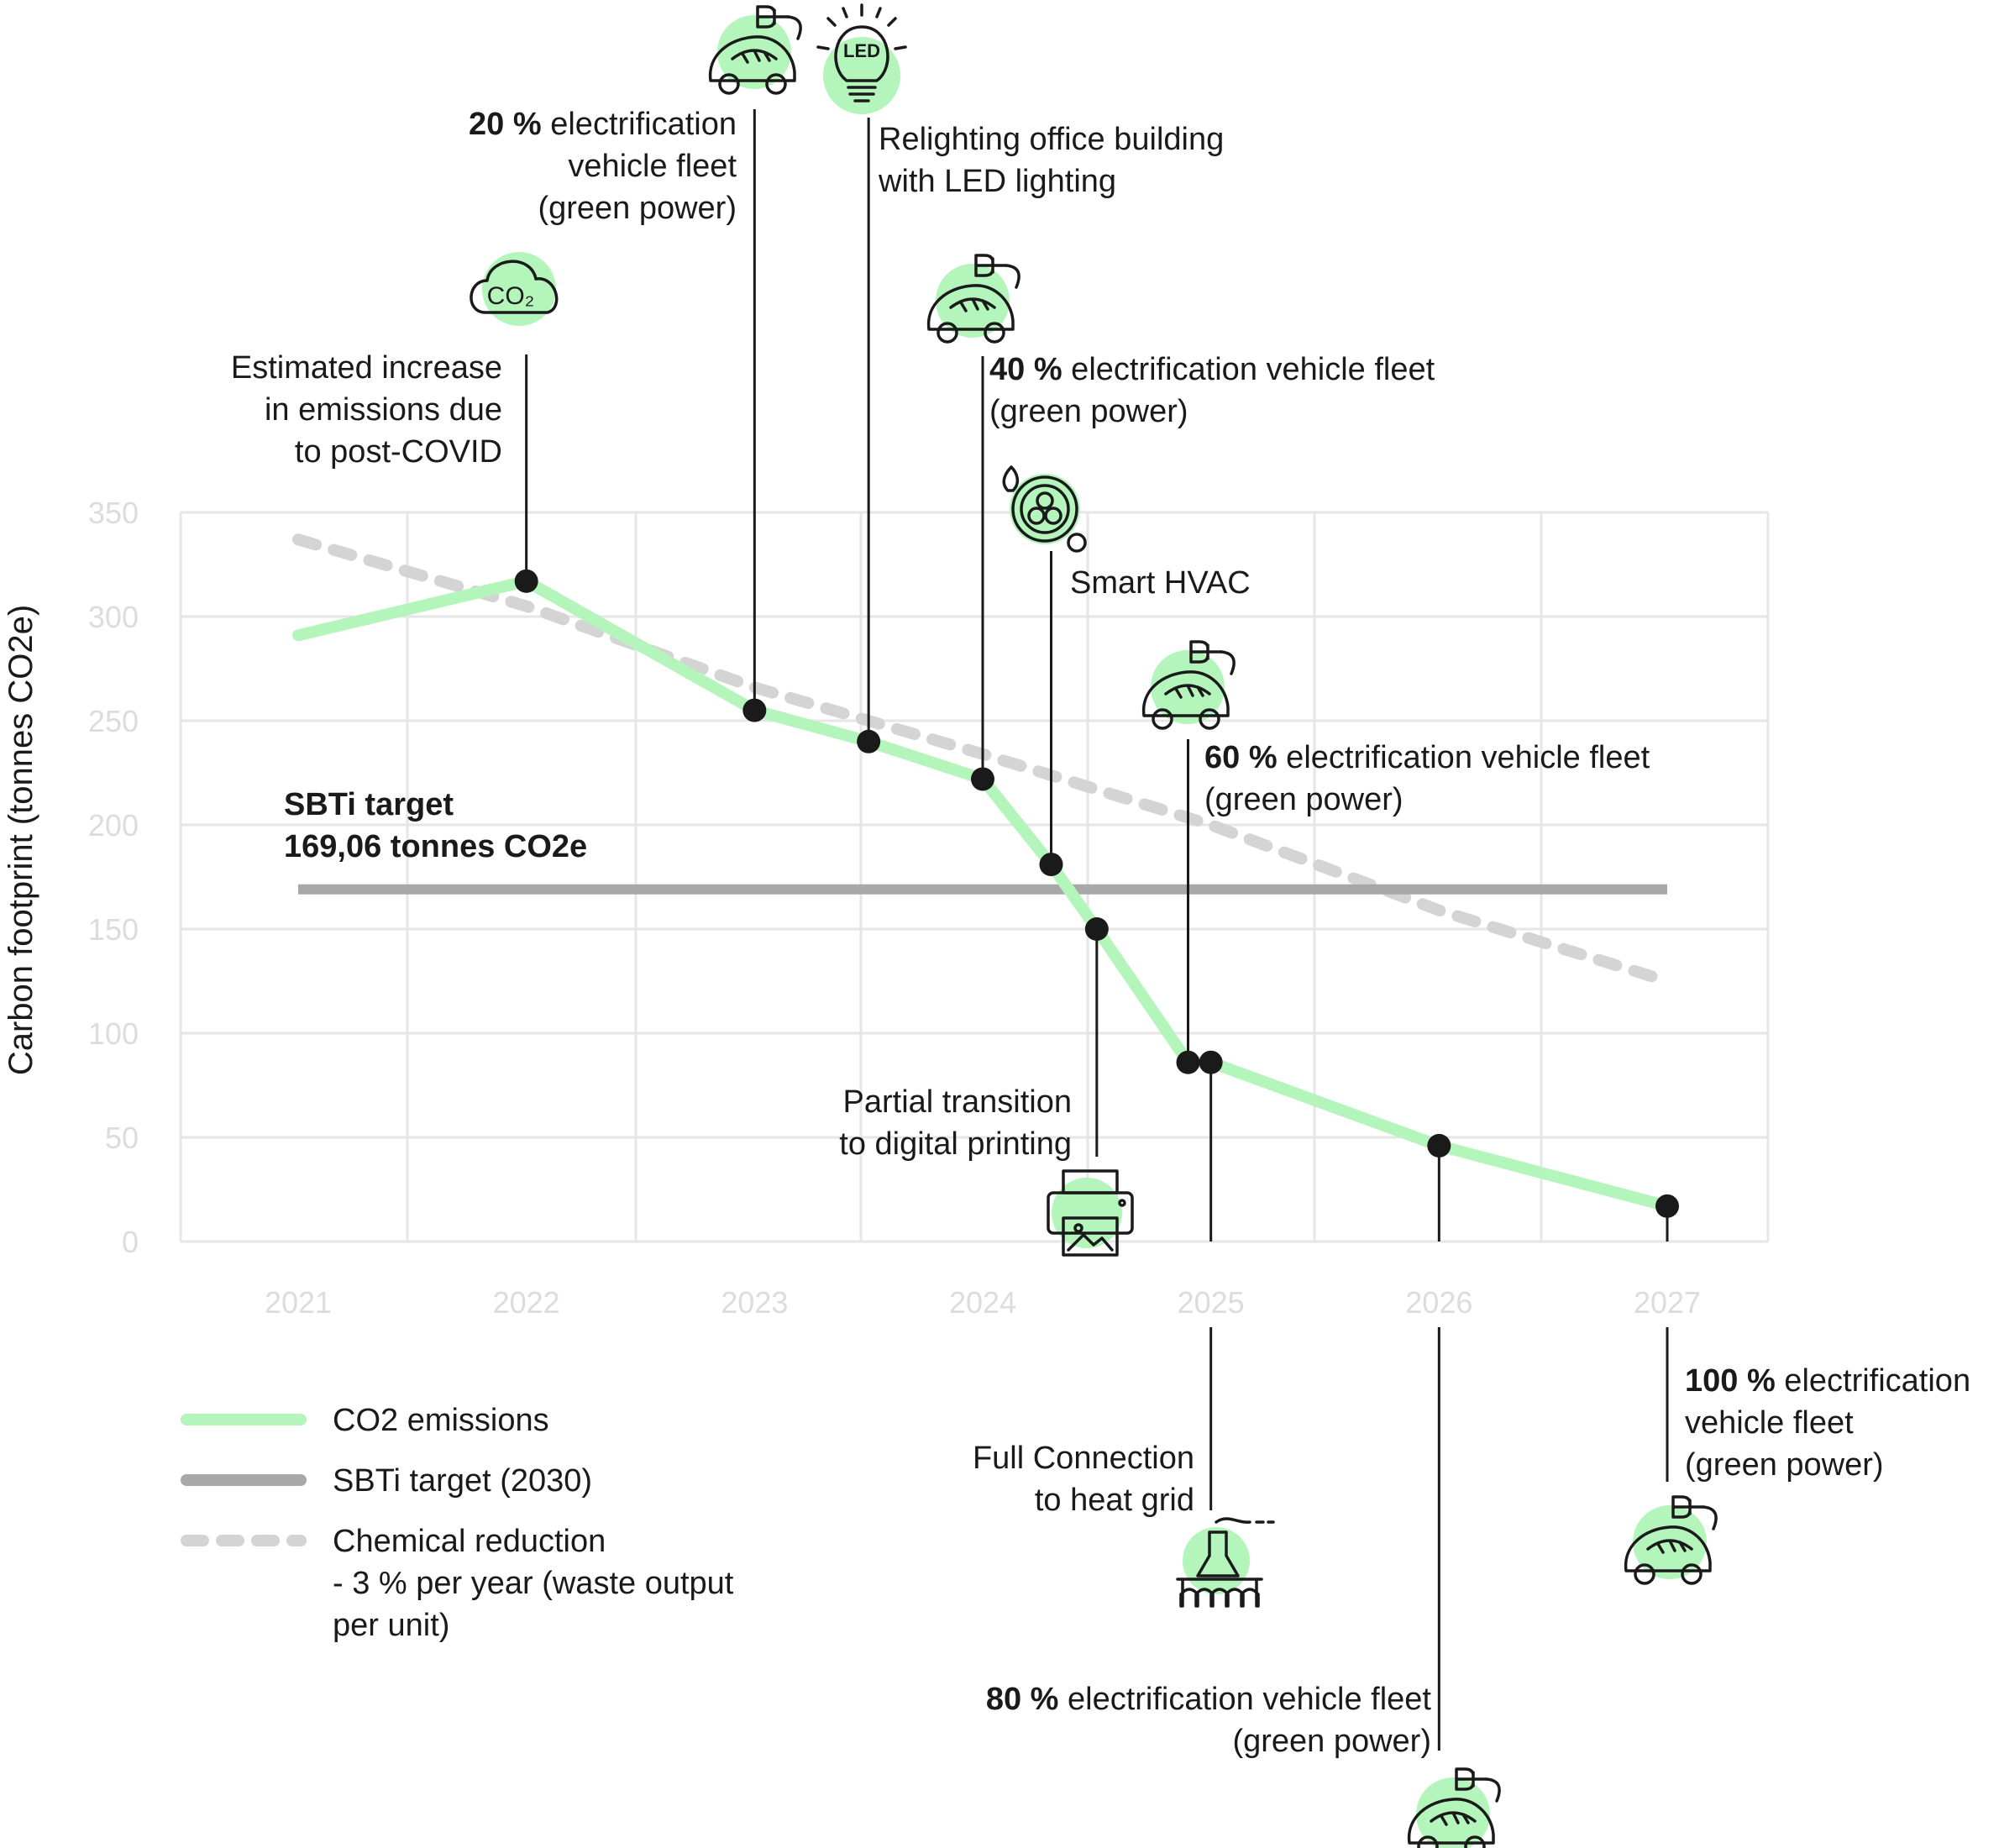  Describe the element at coordinates (113, 825) in the screenshot. I see `y-tick-label: 200` at that location.